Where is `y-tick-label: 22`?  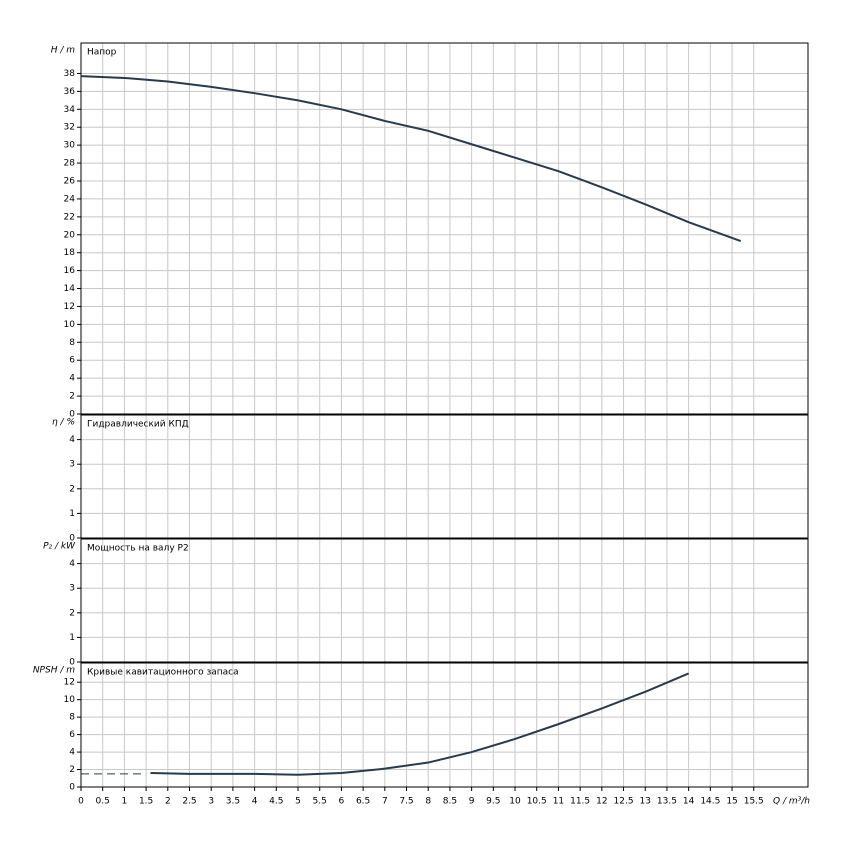
y-tick-label: 22 is located at coordinates (69, 217).